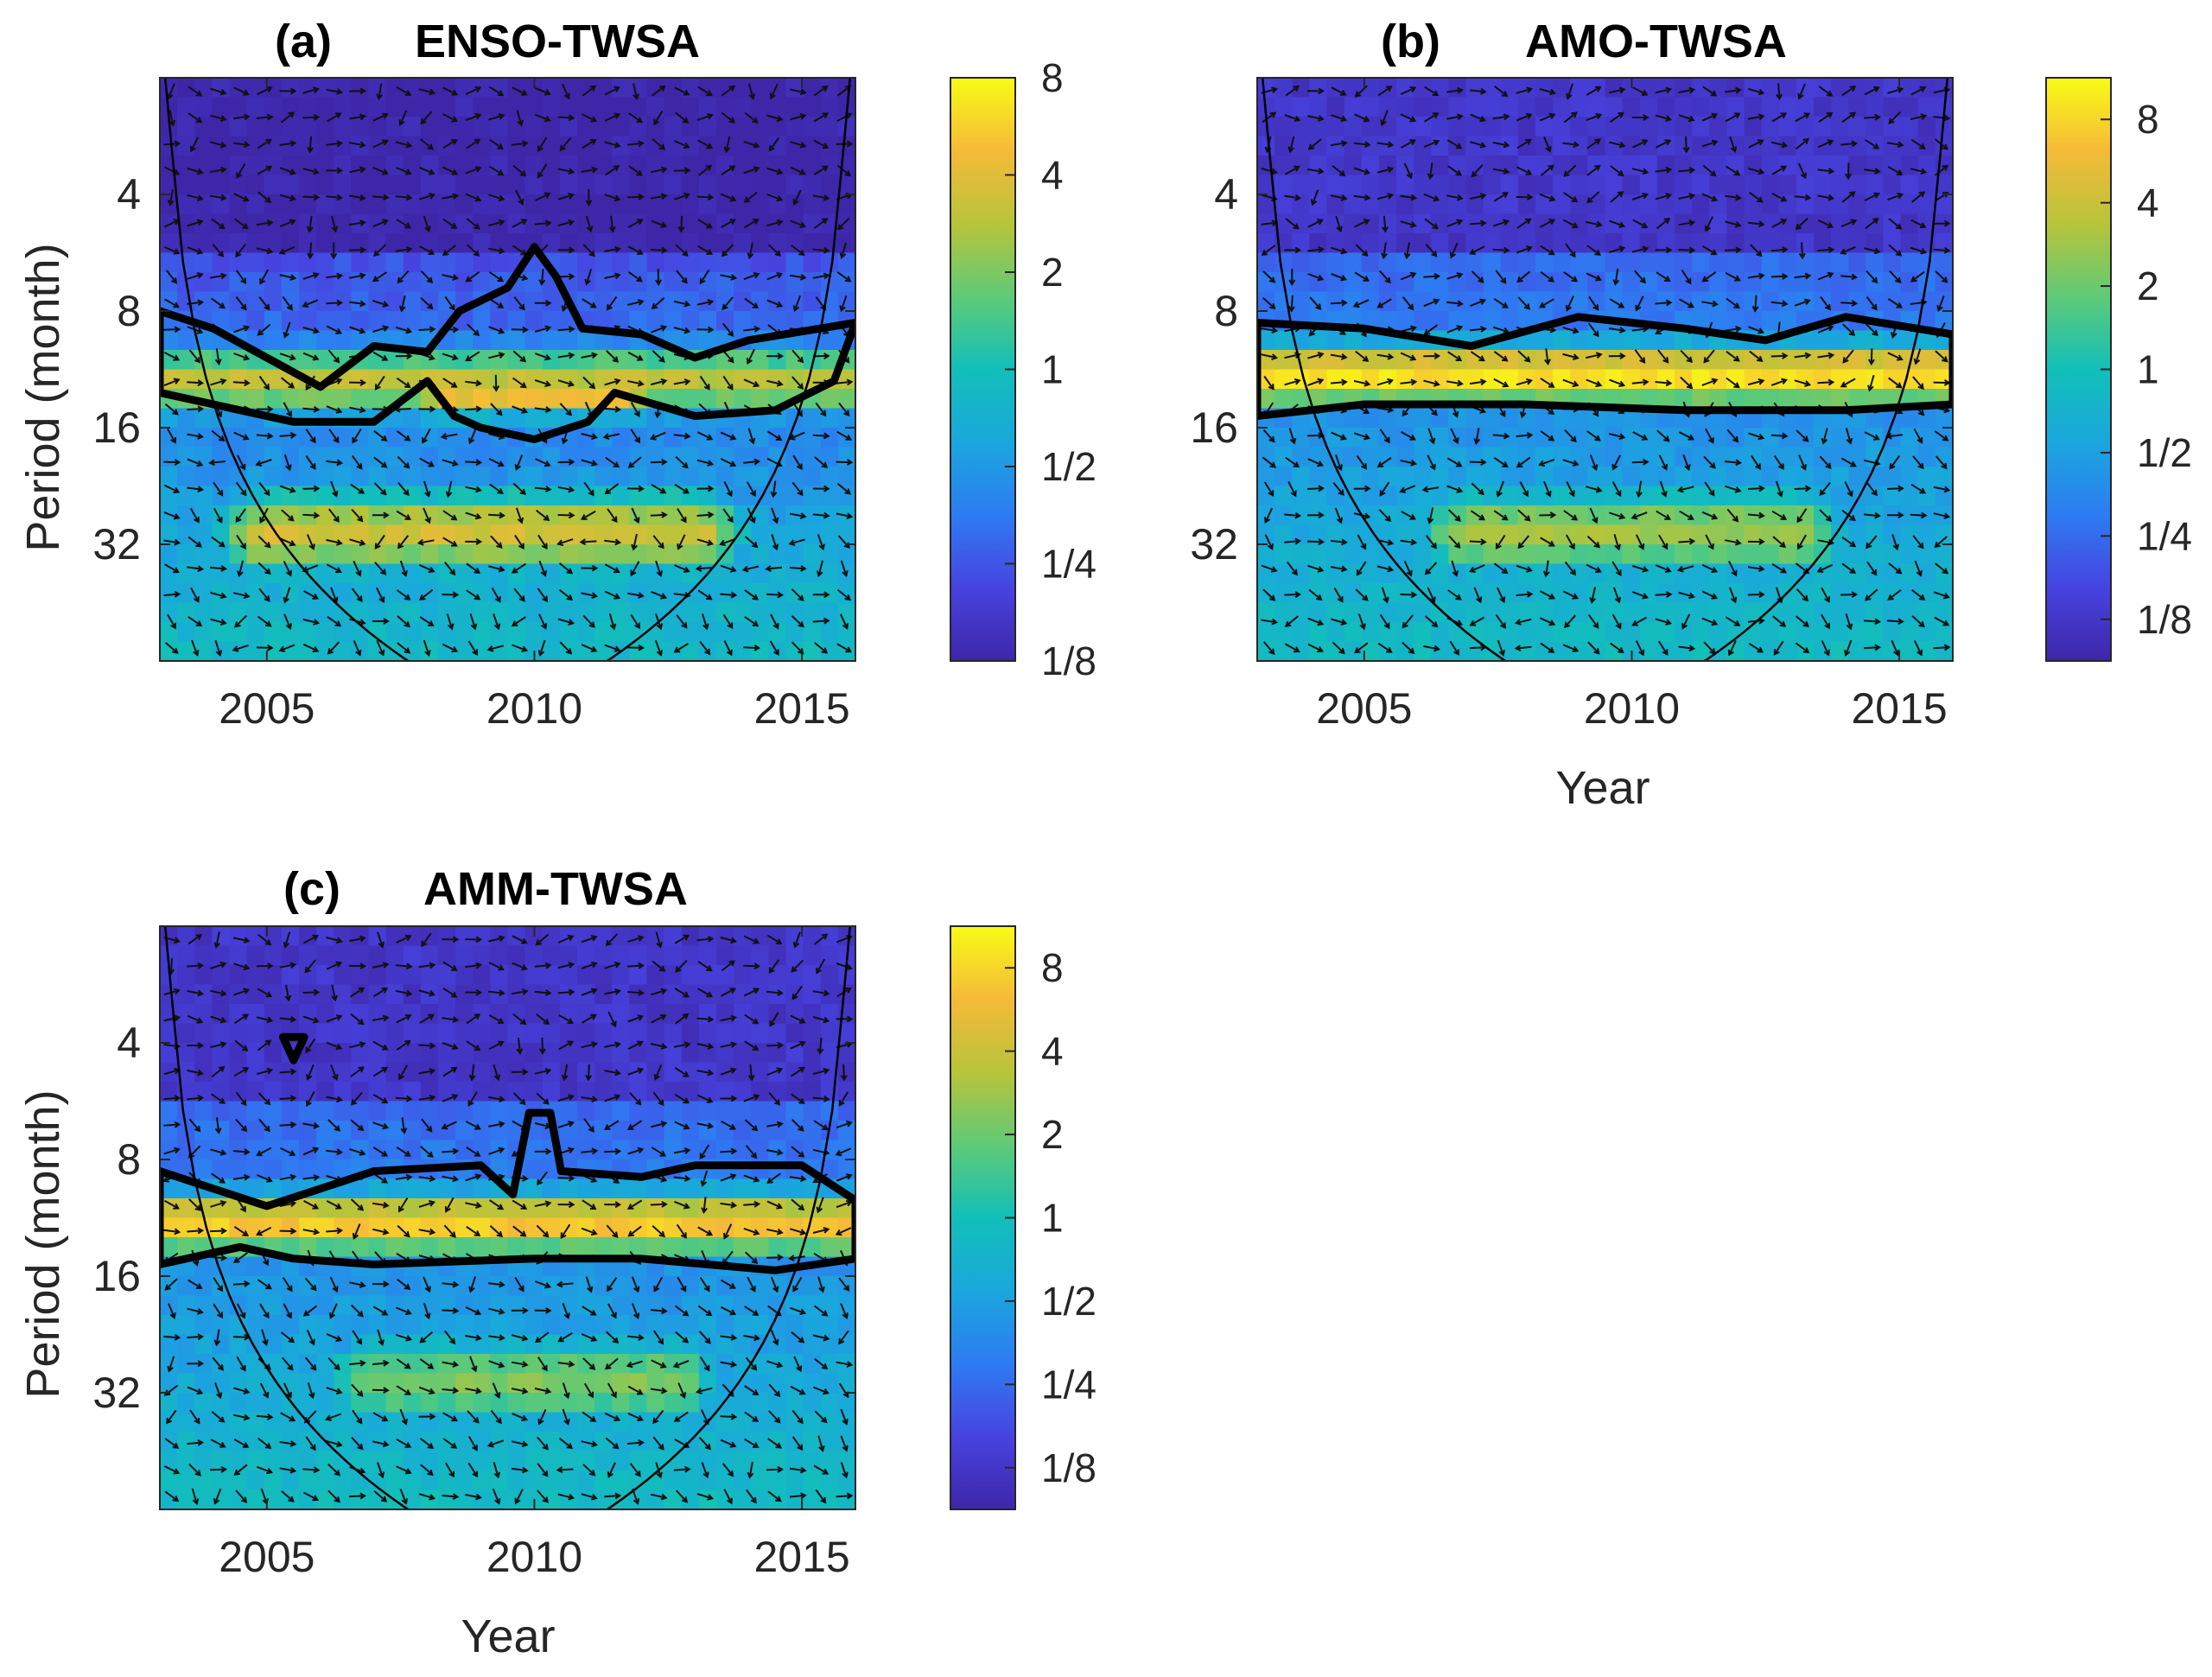  I want to click on colorbar-gradient, so click(2078, 369).